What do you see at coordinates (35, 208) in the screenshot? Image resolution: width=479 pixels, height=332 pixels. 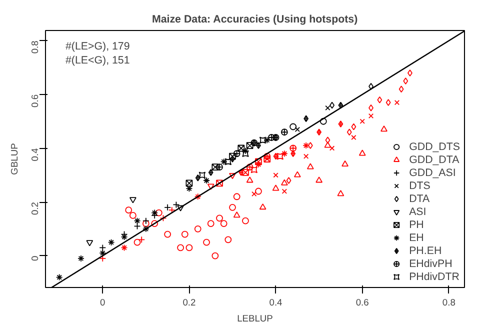 I see `y-tick-label: 0.2` at bounding box center [35, 208].